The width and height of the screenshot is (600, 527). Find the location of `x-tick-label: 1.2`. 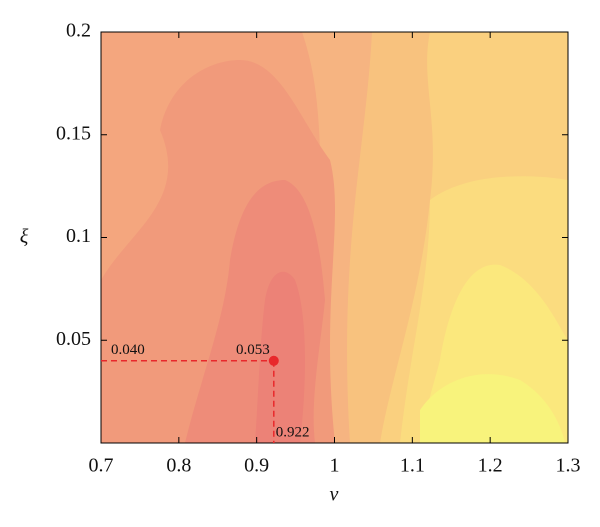

x-tick-label: 1.2 is located at coordinates (490, 466).